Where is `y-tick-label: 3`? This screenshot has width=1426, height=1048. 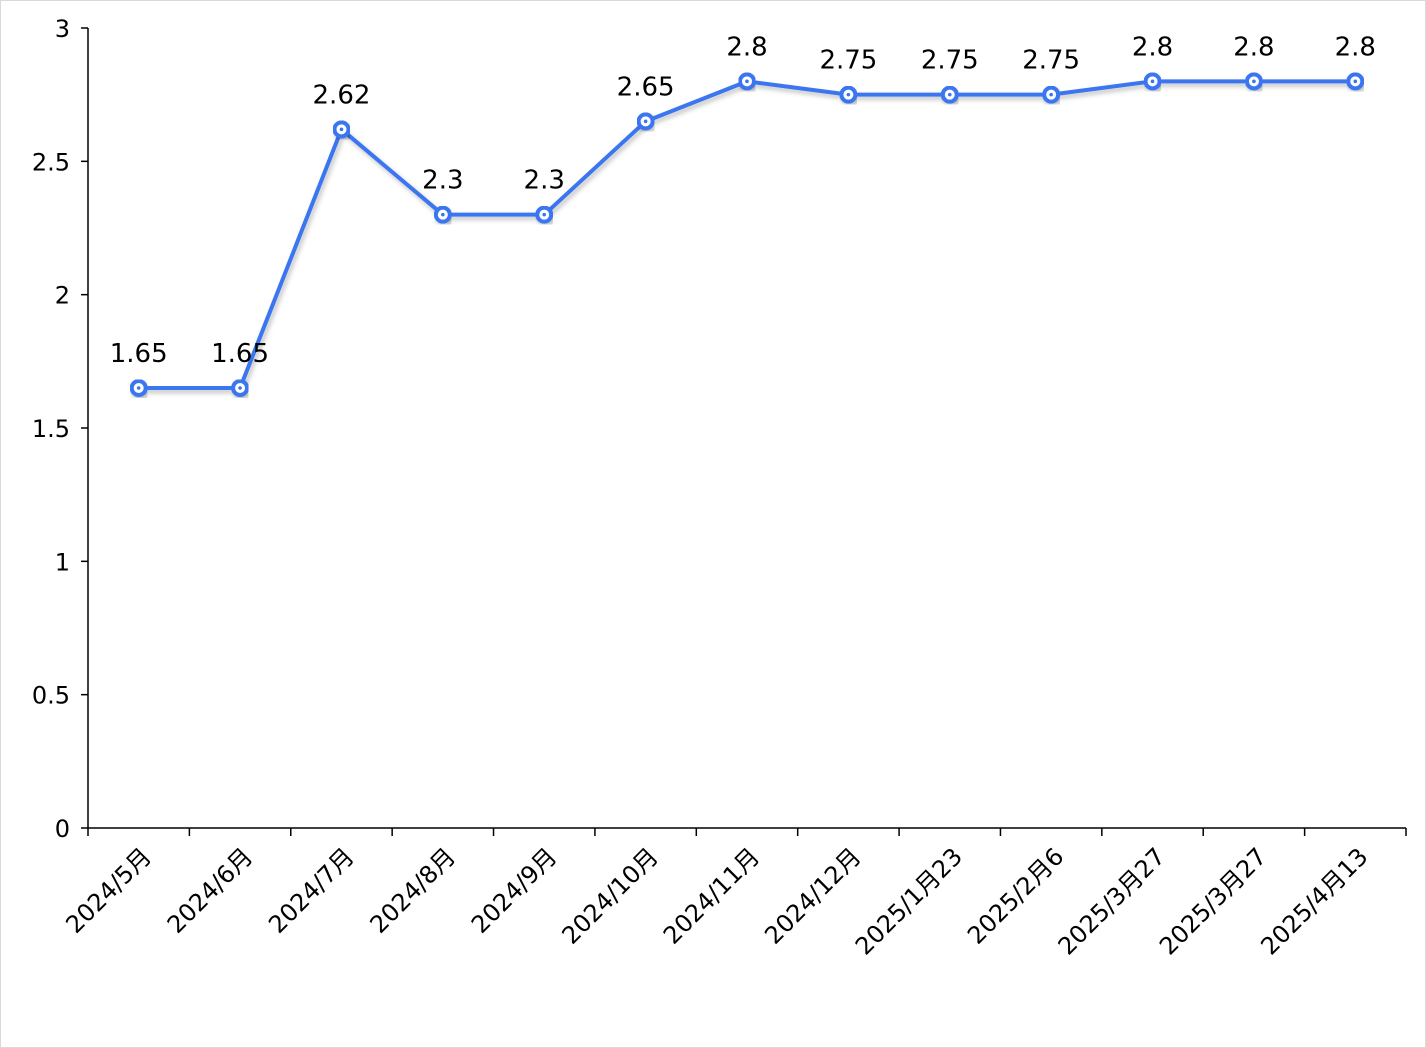
y-tick-label: 3 is located at coordinates (62, 29).